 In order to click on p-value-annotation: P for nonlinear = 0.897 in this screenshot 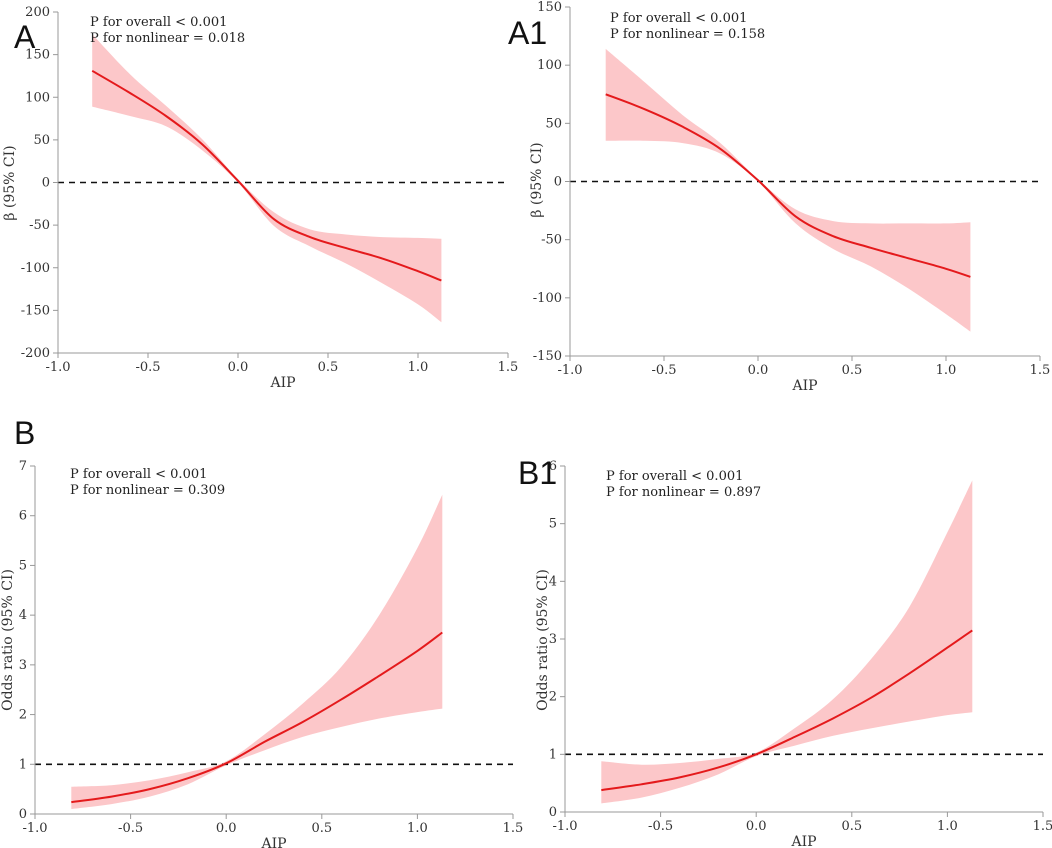, I will do `click(683, 492)`.